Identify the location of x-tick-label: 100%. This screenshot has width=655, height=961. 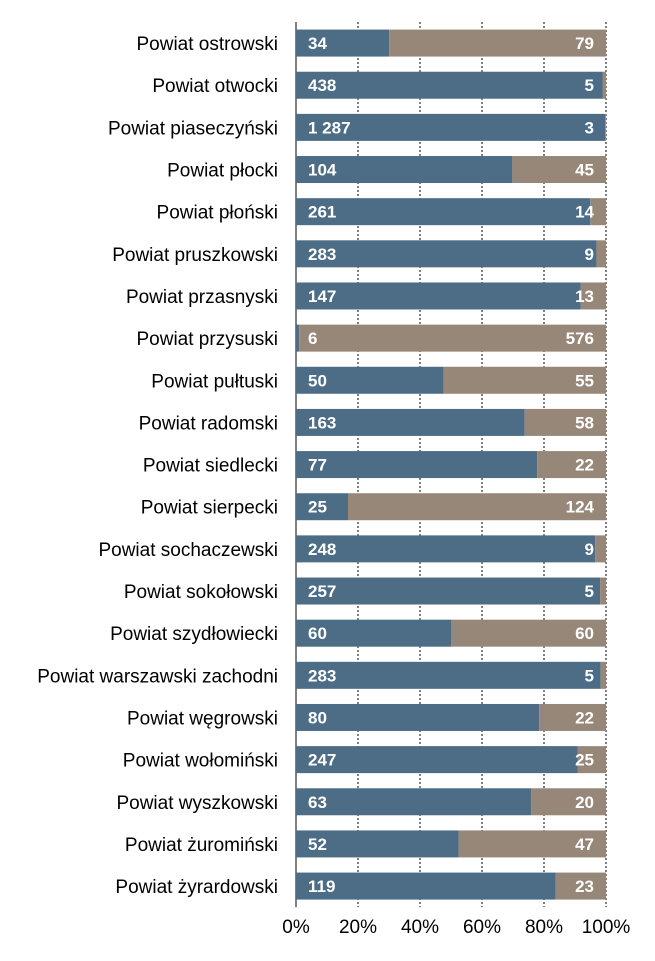
(606, 927).